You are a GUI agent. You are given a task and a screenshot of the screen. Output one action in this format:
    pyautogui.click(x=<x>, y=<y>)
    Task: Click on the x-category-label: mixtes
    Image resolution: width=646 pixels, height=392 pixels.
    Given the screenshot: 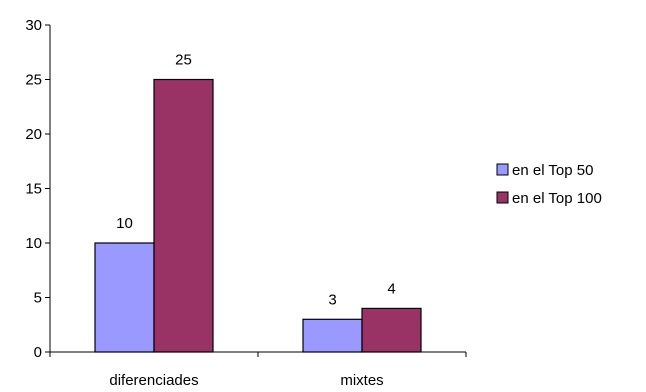 What is the action you would take?
    pyautogui.click(x=361, y=380)
    